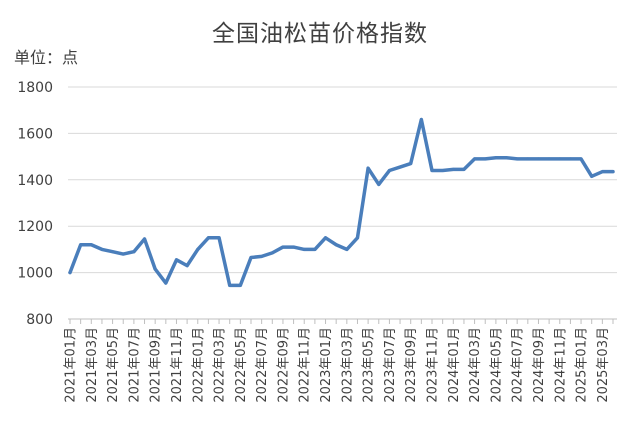 Image resolution: width=640 pixels, height=432 pixels. What do you see at coordinates (390, 365) in the screenshot?
I see `x-tick-label: 2023年07月` at bounding box center [390, 365].